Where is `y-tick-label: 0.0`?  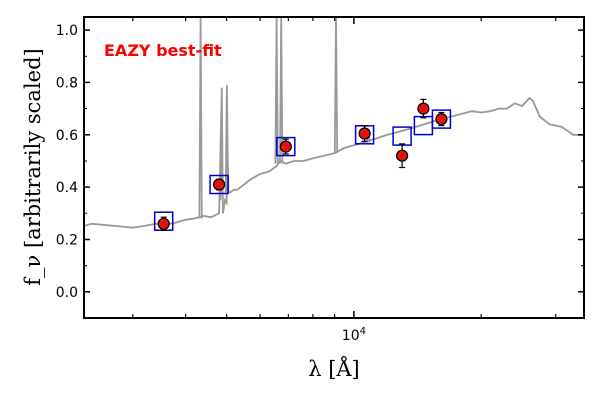 y-tick-label: 0.0 is located at coordinates (67, 293).